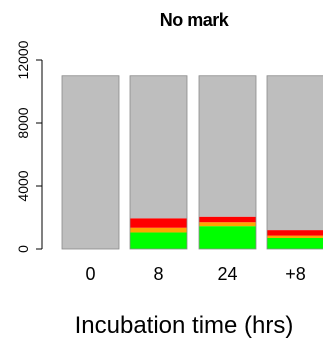 The height and width of the screenshot is (343, 323). I want to click on y-axis: 0 4000 8000 12000, so click(29, 146).